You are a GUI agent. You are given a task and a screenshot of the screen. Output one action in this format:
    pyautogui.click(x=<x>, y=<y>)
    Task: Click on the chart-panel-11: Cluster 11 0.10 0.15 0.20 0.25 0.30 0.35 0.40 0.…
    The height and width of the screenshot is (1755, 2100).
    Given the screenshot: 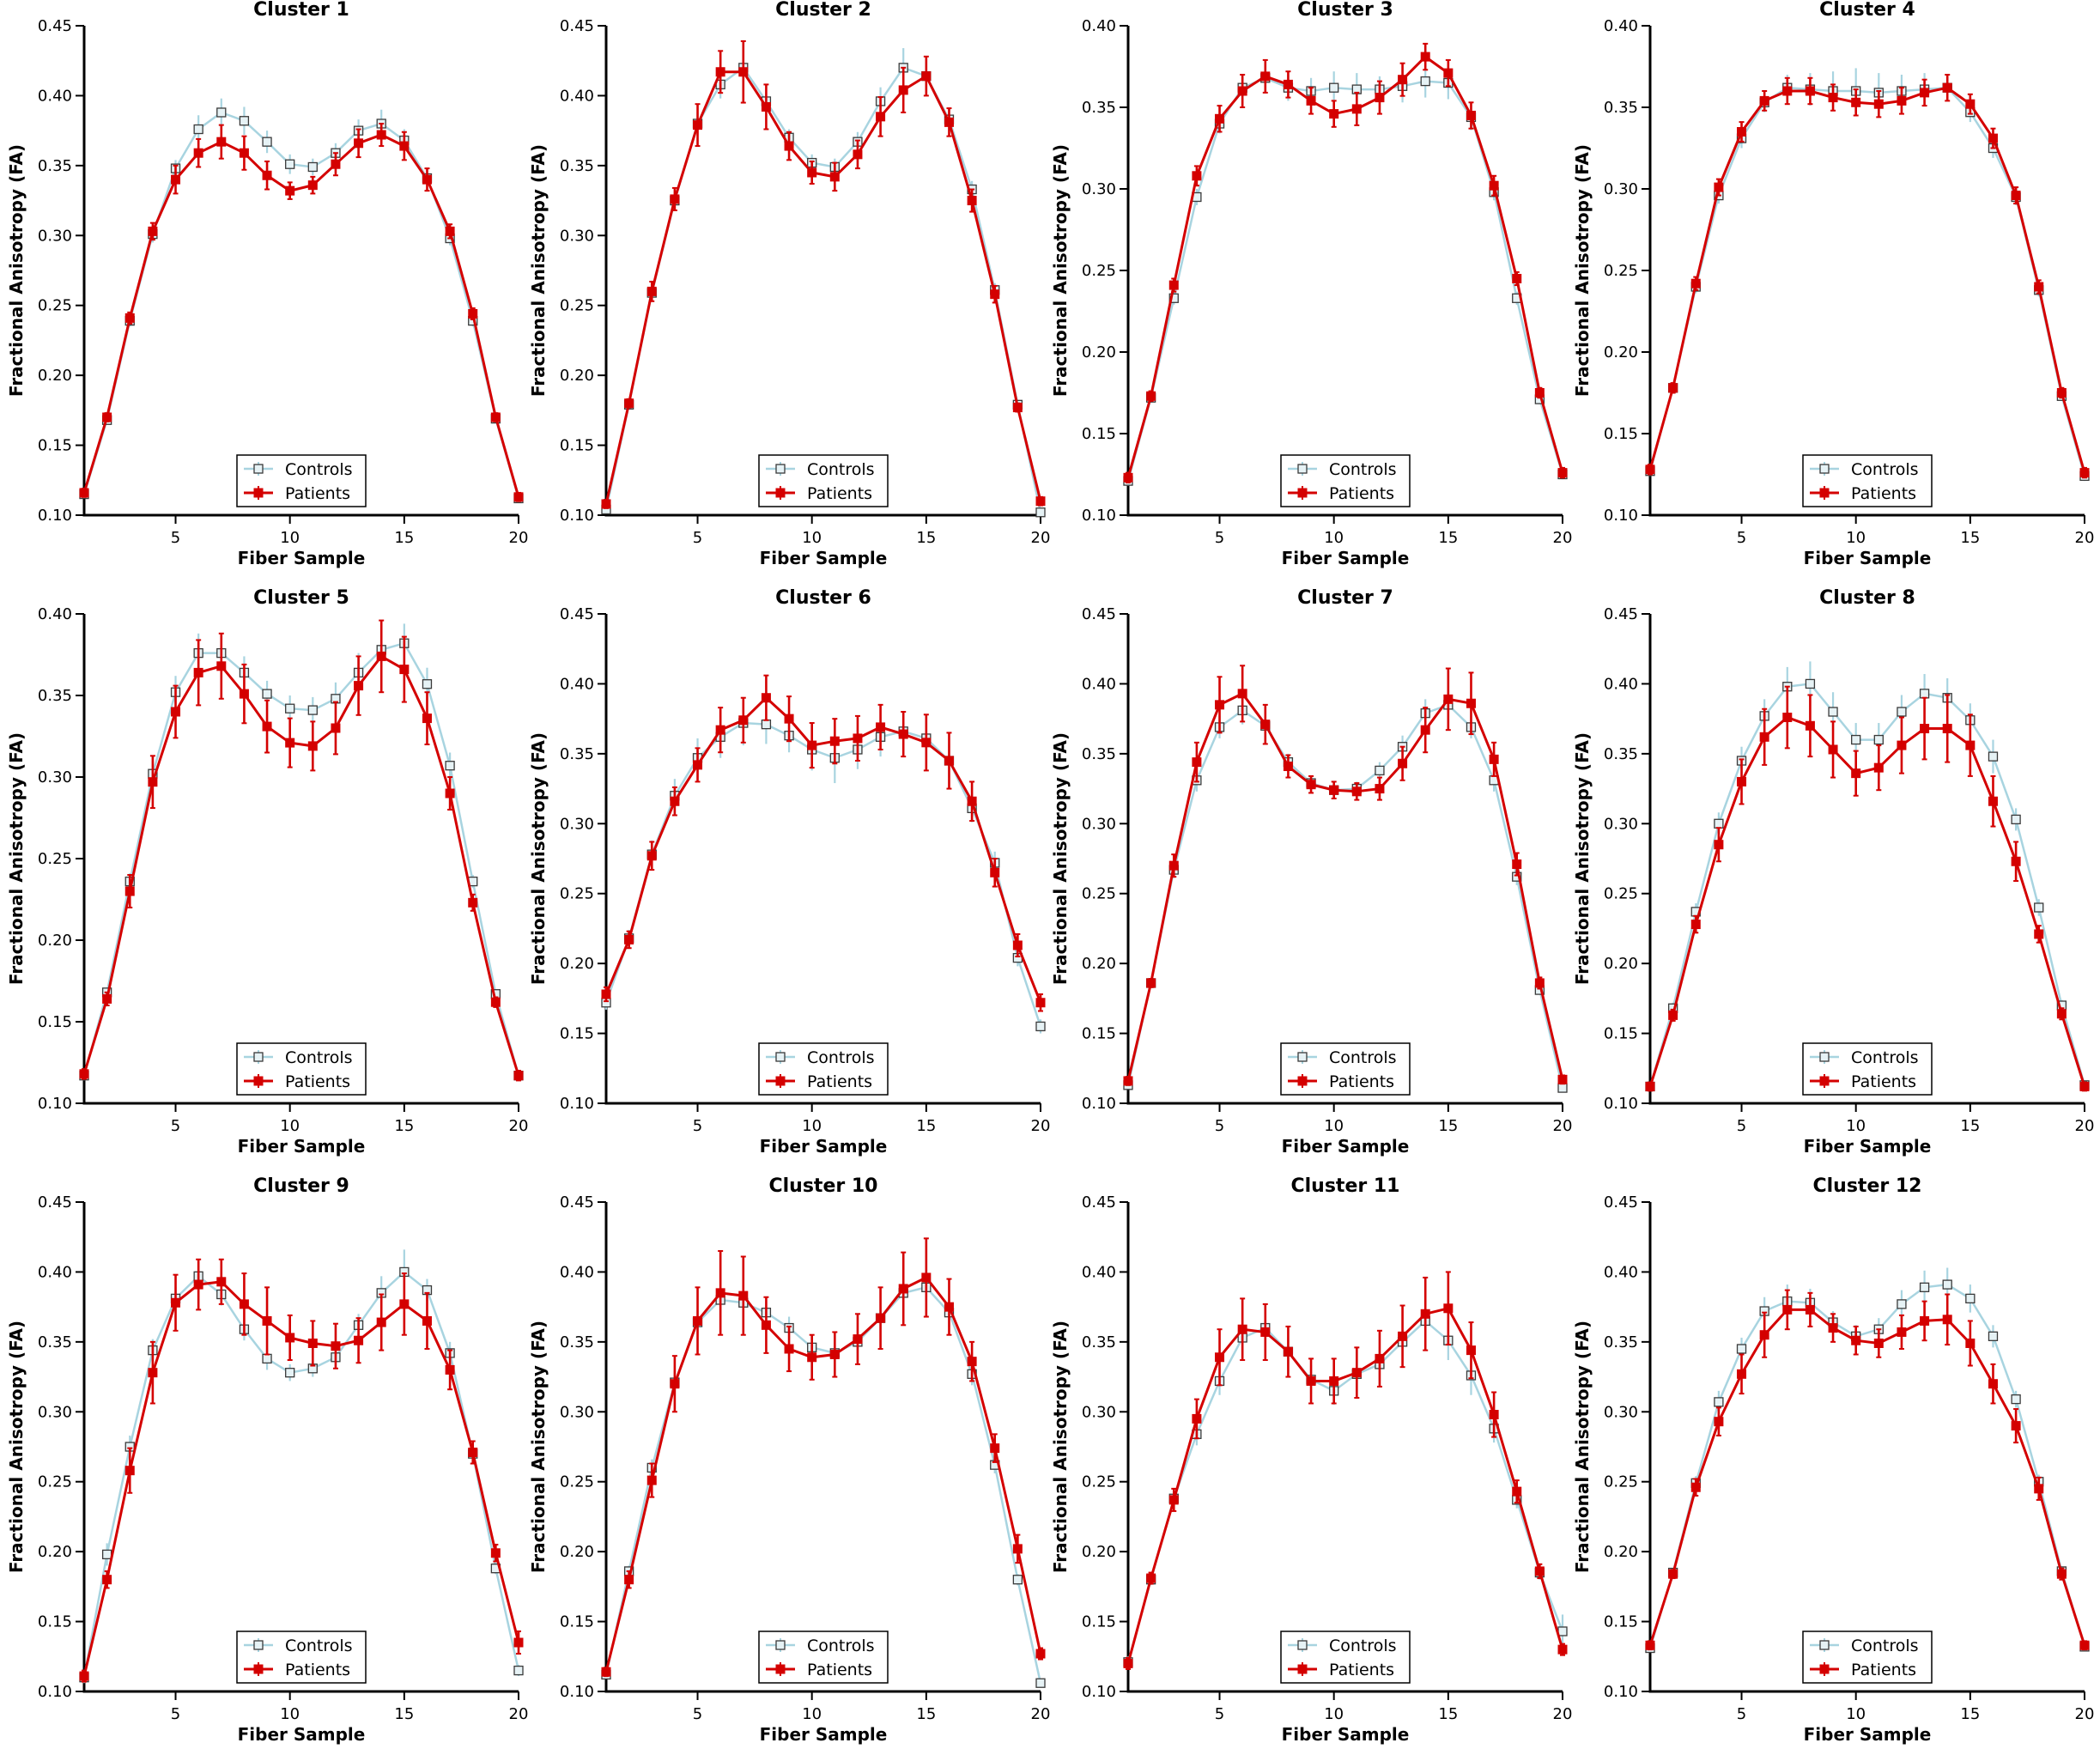 What is the action you would take?
    pyautogui.click(x=1311, y=1460)
    